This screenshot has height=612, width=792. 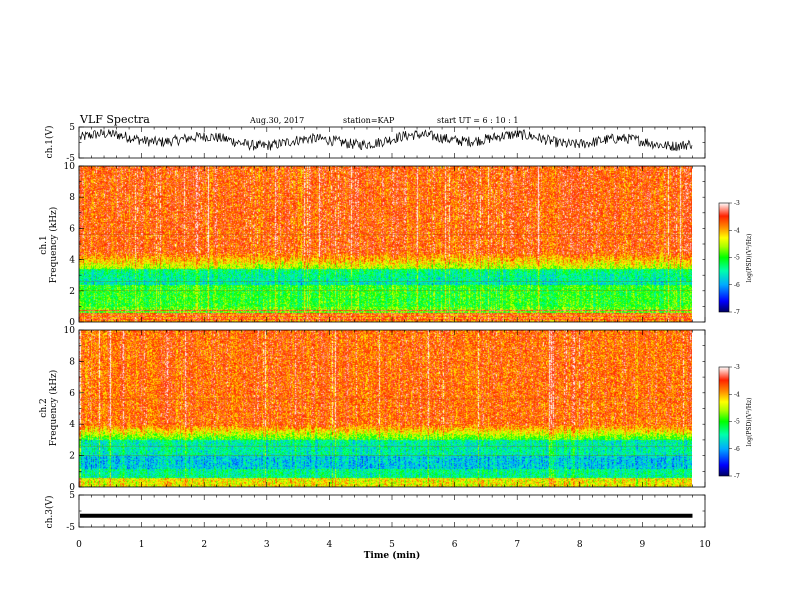 What do you see at coordinates (386, 512) in the screenshot?
I see `ch3-waveform-panel: 5 -5` at bounding box center [386, 512].